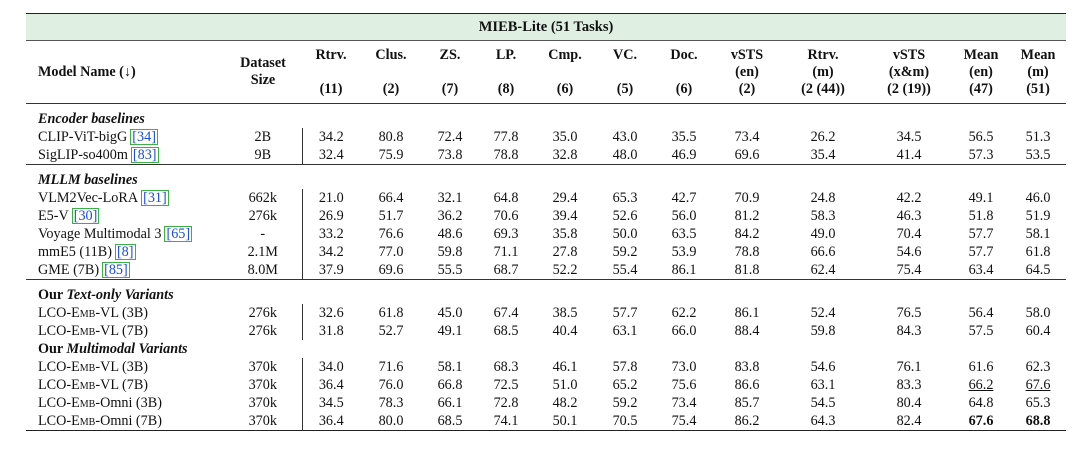  What do you see at coordinates (84, 270) in the screenshot?
I see `model-name: GME (7B) [85]` at bounding box center [84, 270].